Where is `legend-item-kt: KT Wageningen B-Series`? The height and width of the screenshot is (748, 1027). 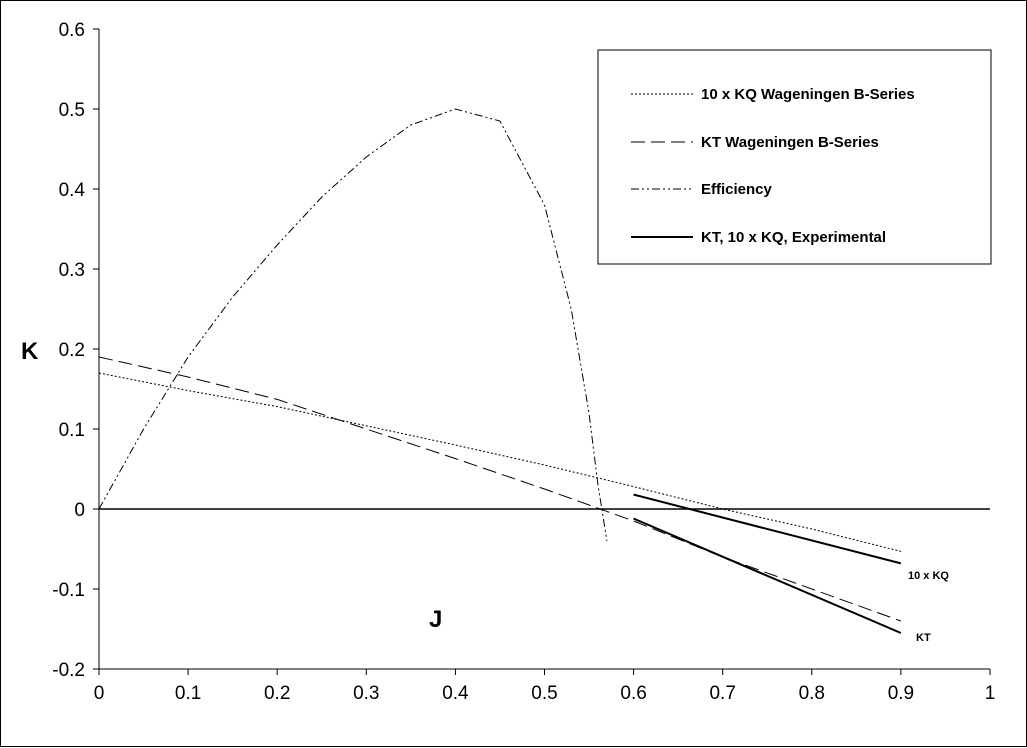
legend-item-kt: KT Wageningen B-Series is located at coordinates (755, 142).